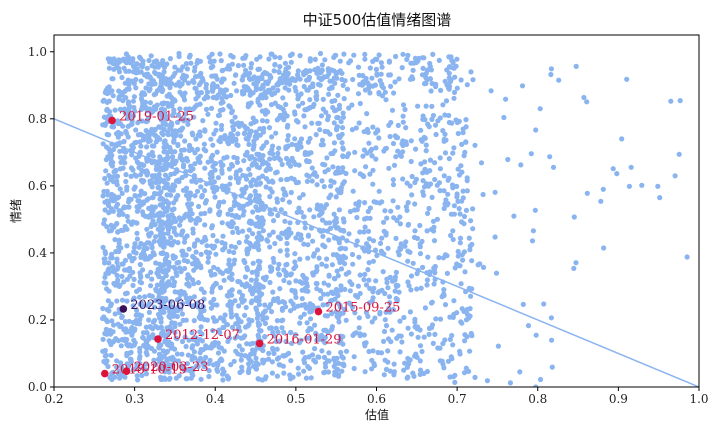 This screenshot has height=432, width=720. Describe the element at coordinates (290, 223) in the screenshot. I see `scatter-point-1926` at that location.